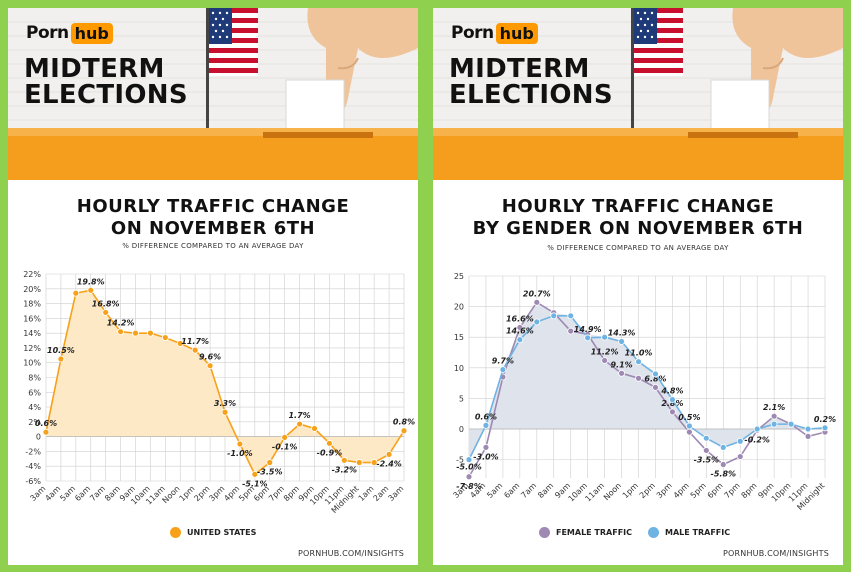 Image resolution: width=851 pixels, height=572 pixels. What do you see at coordinates (647, 490) in the screenshot?
I see `x-tick-label: 2pm` at bounding box center [647, 490].